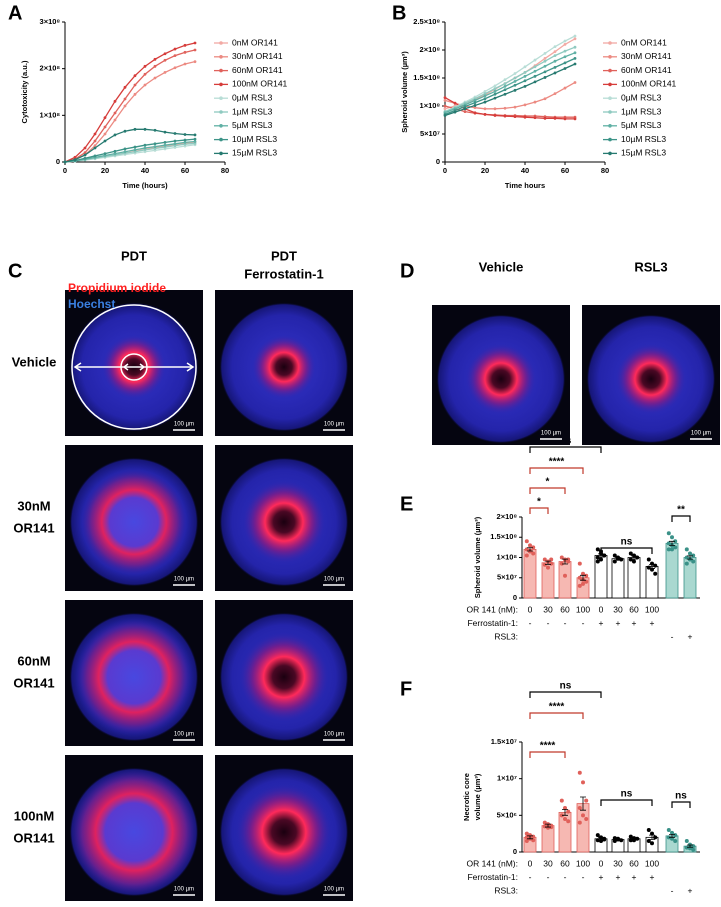 Image resolution: width=721 pixels, height=907 pixels. What do you see at coordinates (407, 271) in the screenshot?
I see `panel-label: D` at bounding box center [407, 271].